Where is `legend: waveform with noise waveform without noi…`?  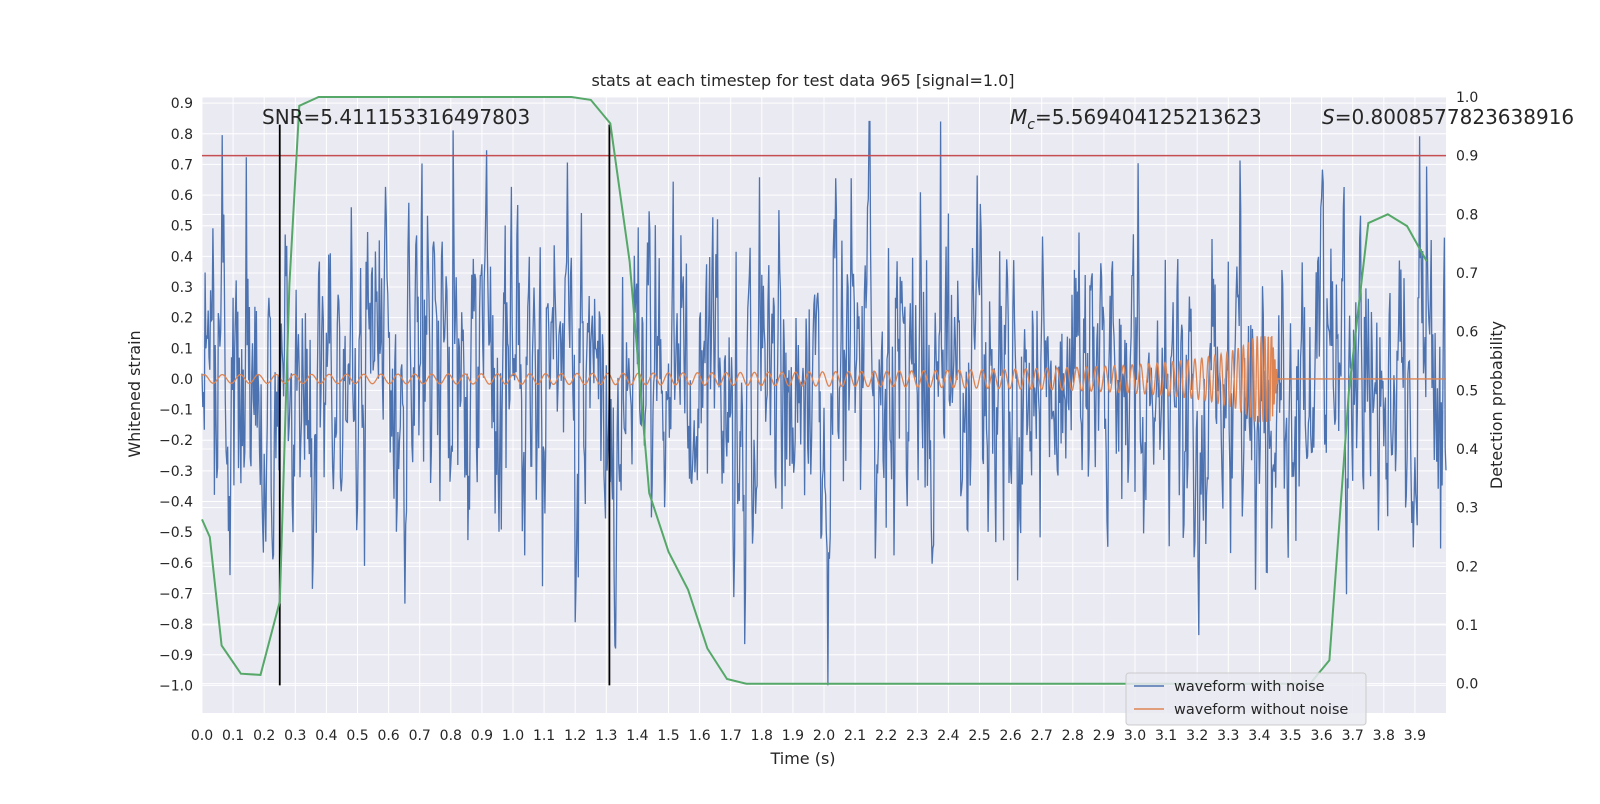
legend: waveform with noise waveform without noi… is located at coordinates (1246, 699).